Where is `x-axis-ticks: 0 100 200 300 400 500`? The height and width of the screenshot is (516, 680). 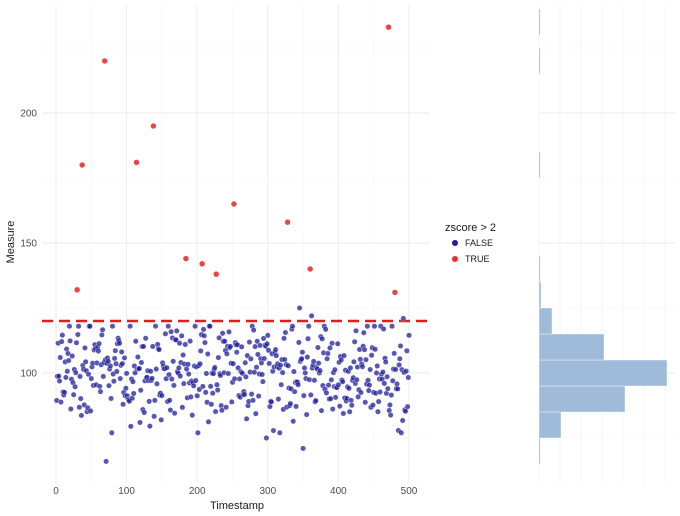
x-axis-ticks: 0 100 200 300 400 500 is located at coordinates (235, 491).